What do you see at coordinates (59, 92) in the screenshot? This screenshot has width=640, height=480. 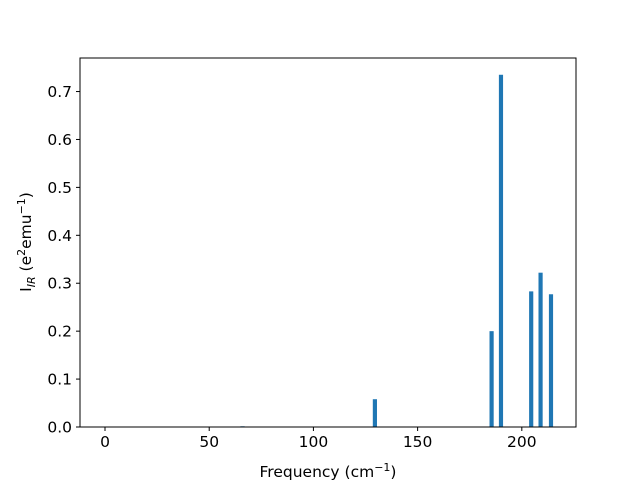 I see `y-tick-label-7: 0.7` at bounding box center [59, 92].